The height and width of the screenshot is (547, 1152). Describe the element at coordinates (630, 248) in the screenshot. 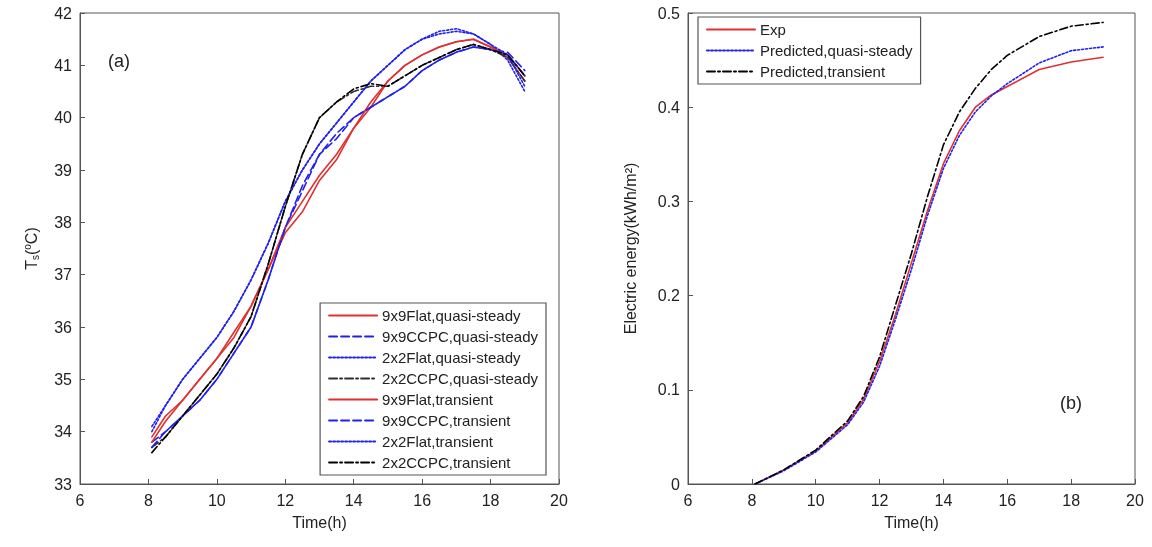

I see `y-axis-title: Electric energy(kWh/m²)` at that location.